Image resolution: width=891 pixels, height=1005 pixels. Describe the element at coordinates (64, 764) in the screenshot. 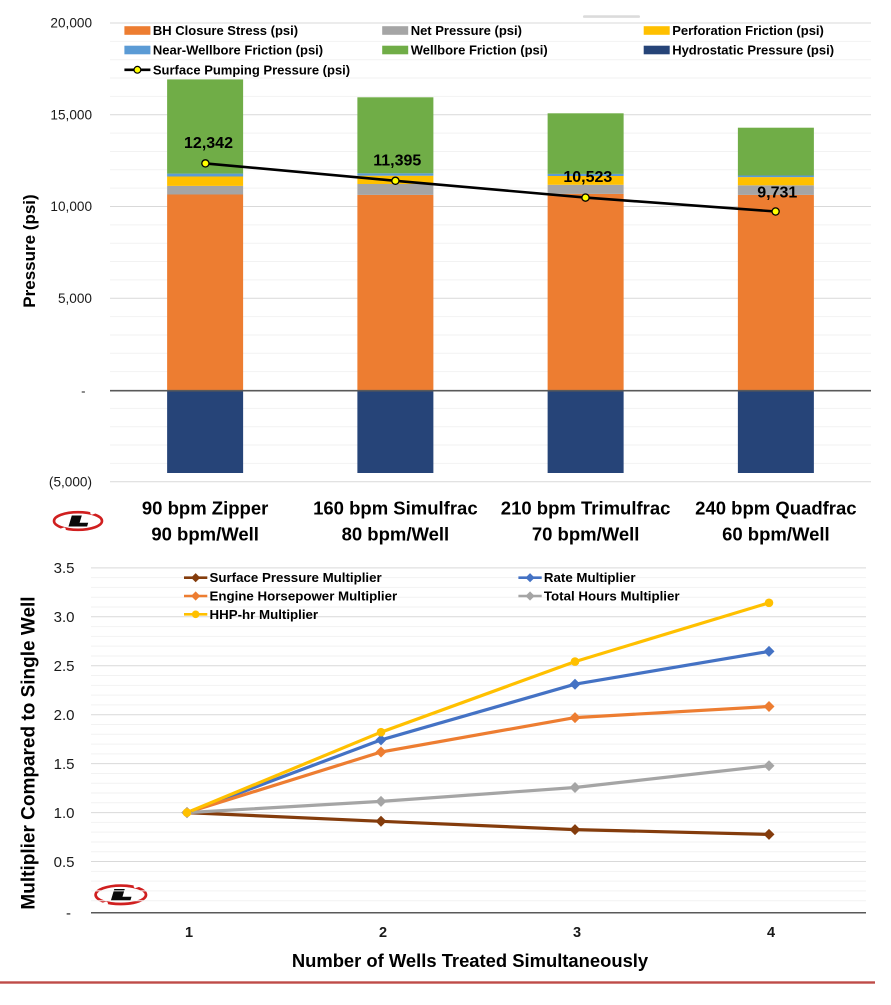

I see `svg-text: 1.5` at that location.